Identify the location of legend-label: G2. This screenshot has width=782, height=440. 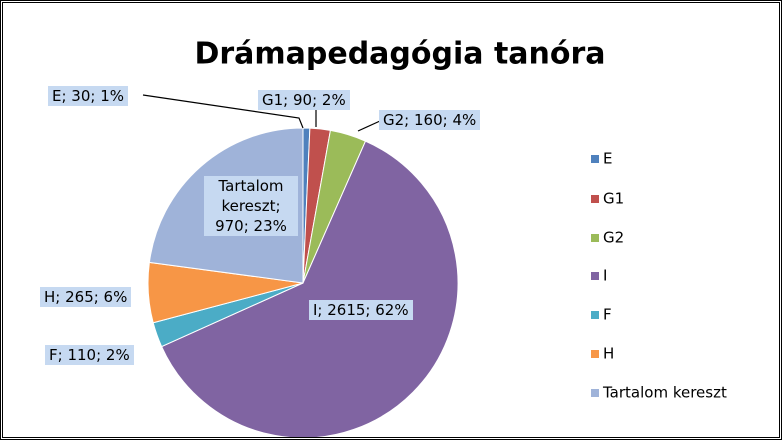
(613, 238).